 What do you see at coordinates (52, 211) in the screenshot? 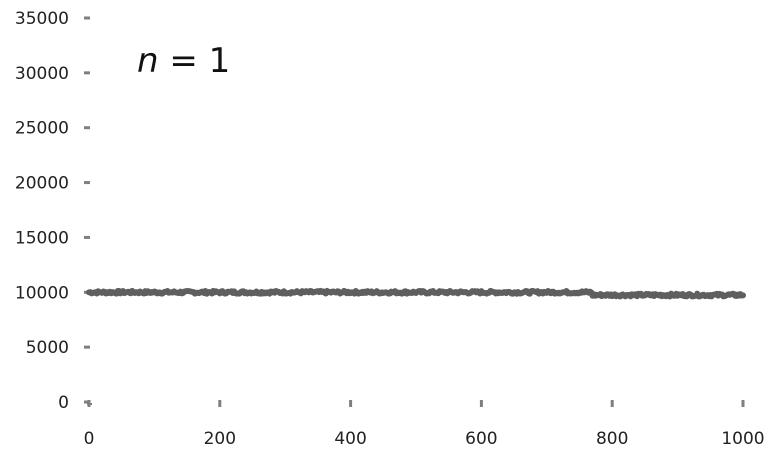
I see `y-axis: 0 5000 10000 15000 20000 25000 30000 35000` at bounding box center [52, 211].